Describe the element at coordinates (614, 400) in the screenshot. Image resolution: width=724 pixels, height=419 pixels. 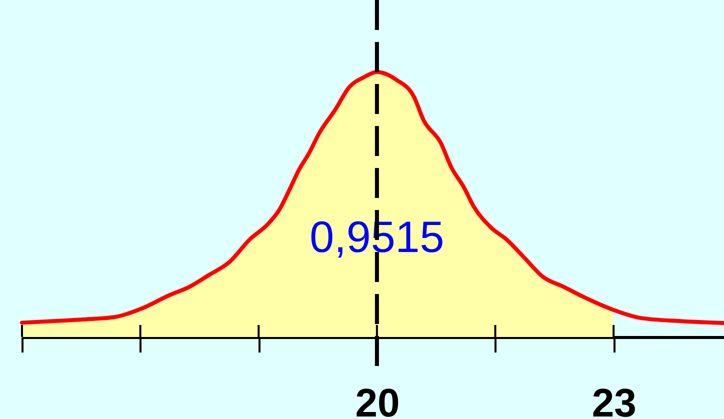
I see `x-tick-label: 23` at that location.